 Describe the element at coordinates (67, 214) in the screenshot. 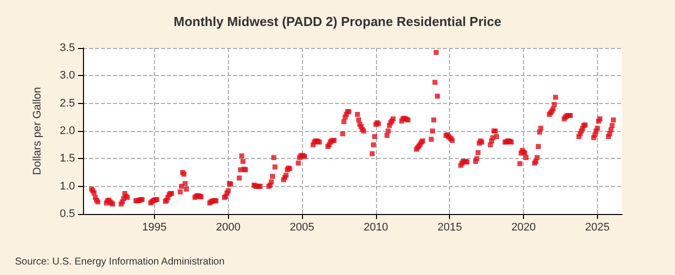

I see `y-tick-label: 0.5` at that location.